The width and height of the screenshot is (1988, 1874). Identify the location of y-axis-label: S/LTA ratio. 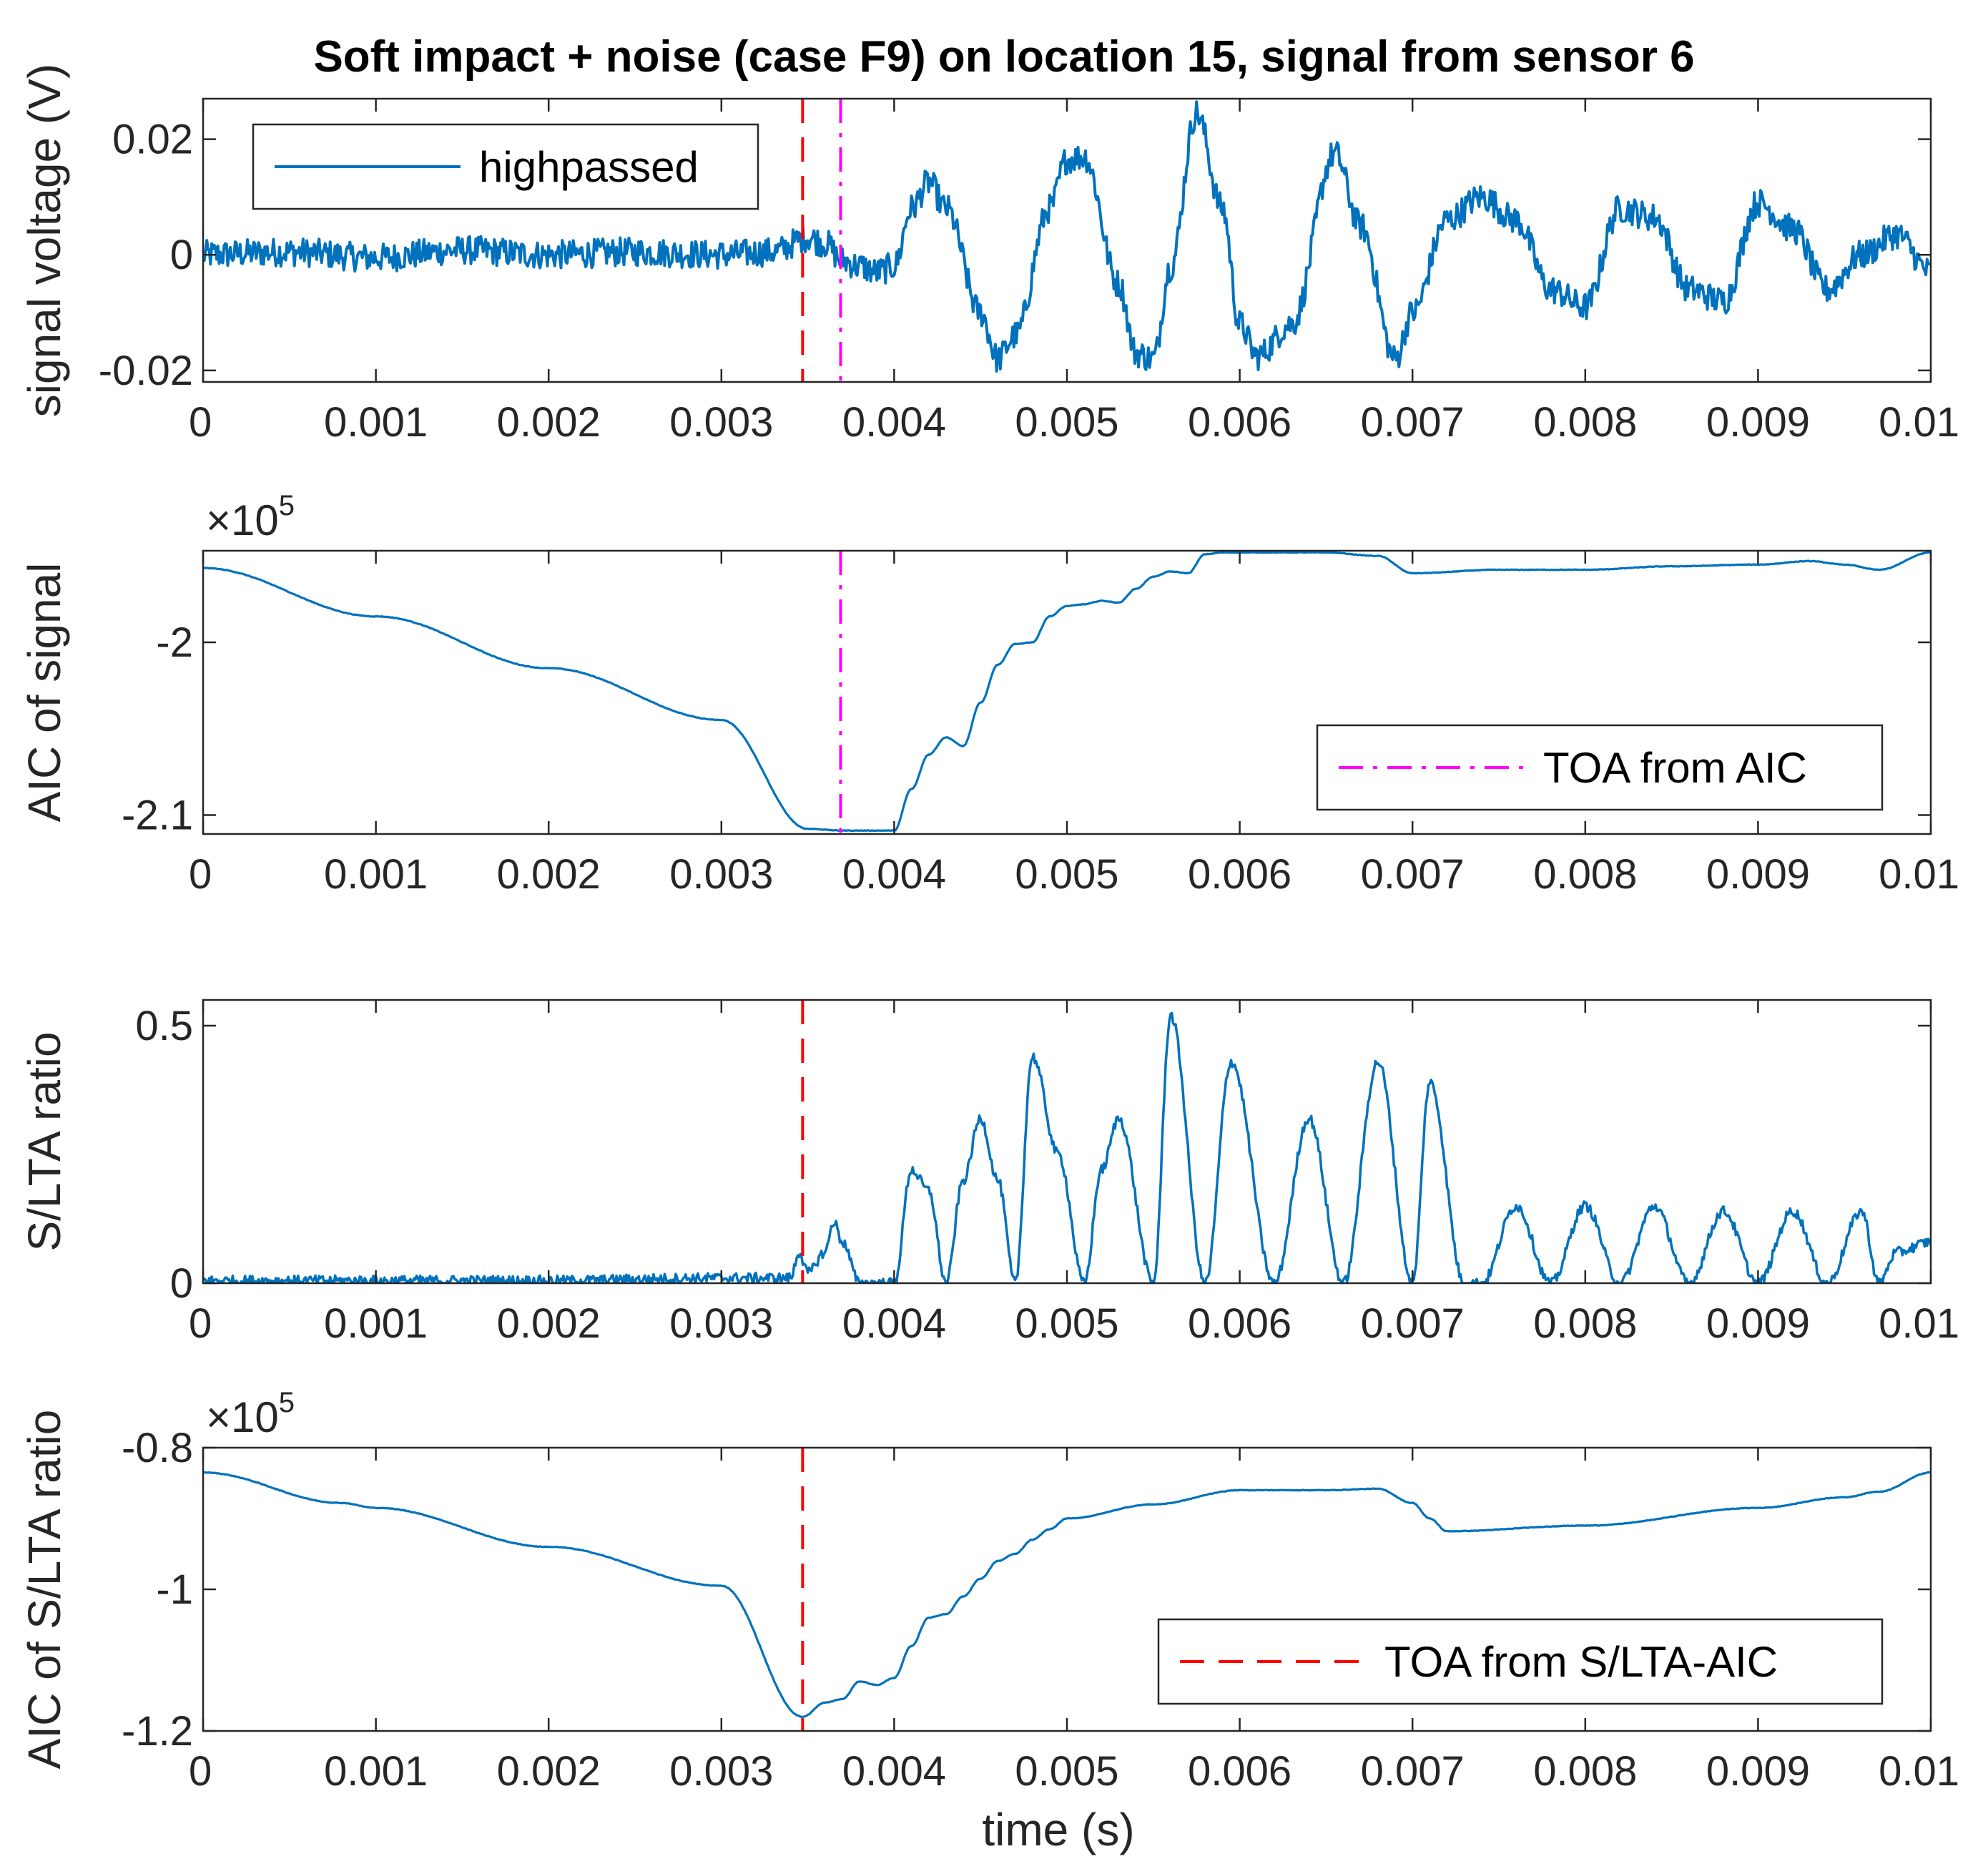
(44, 1141).